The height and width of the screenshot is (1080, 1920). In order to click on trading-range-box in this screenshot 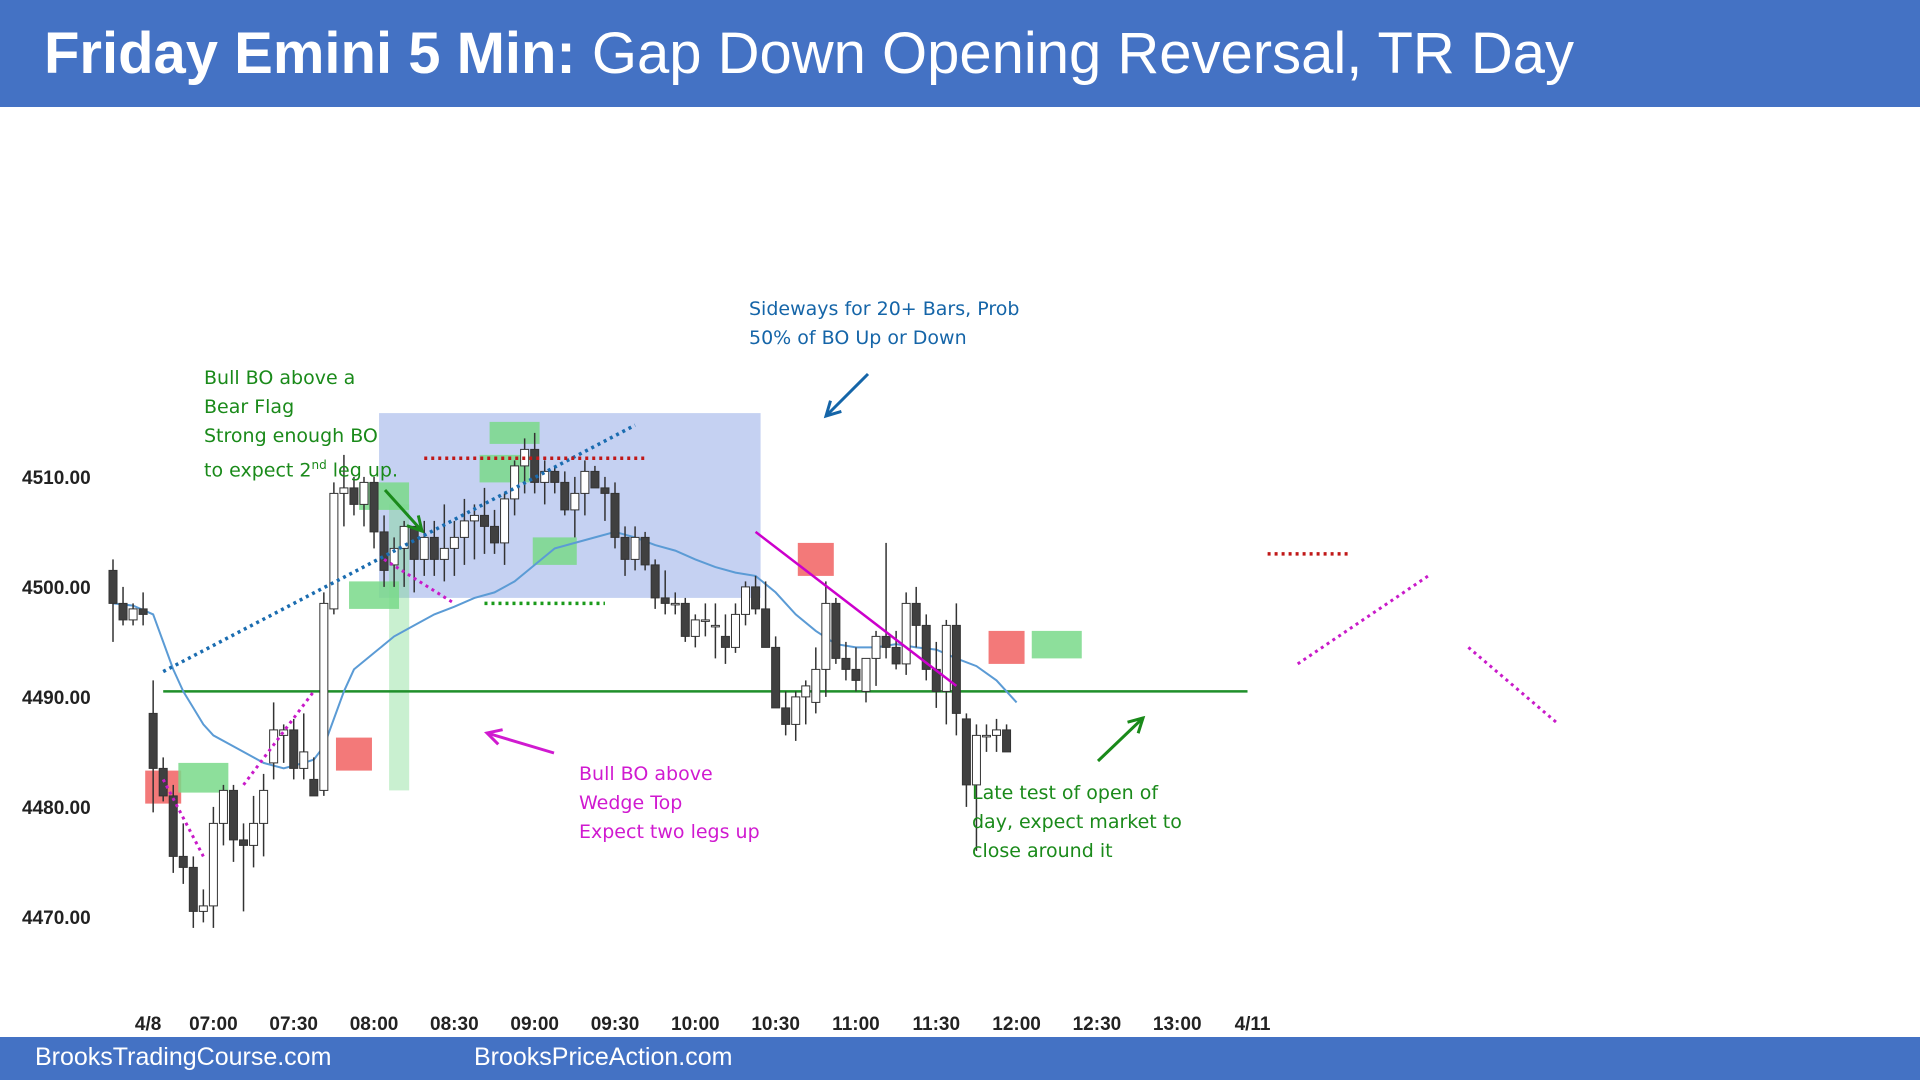, I will do `click(570, 505)`.